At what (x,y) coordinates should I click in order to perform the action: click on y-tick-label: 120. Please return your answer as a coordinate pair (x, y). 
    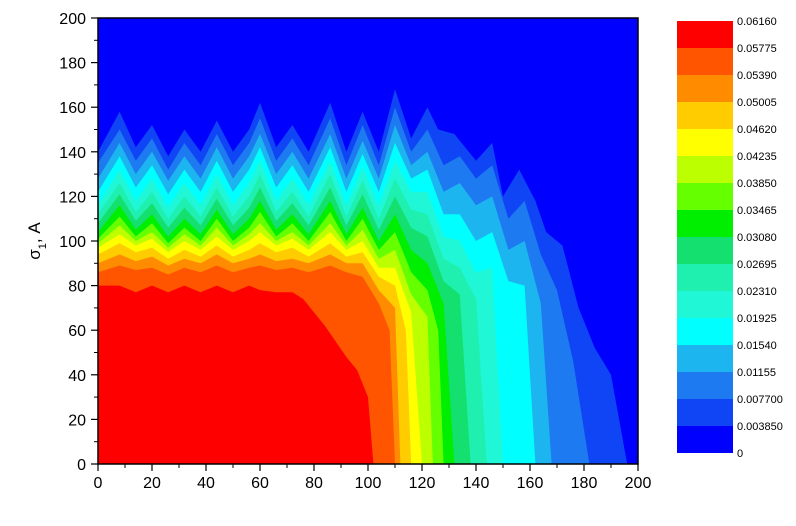
    Looking at the image, I should click on (72, 197).